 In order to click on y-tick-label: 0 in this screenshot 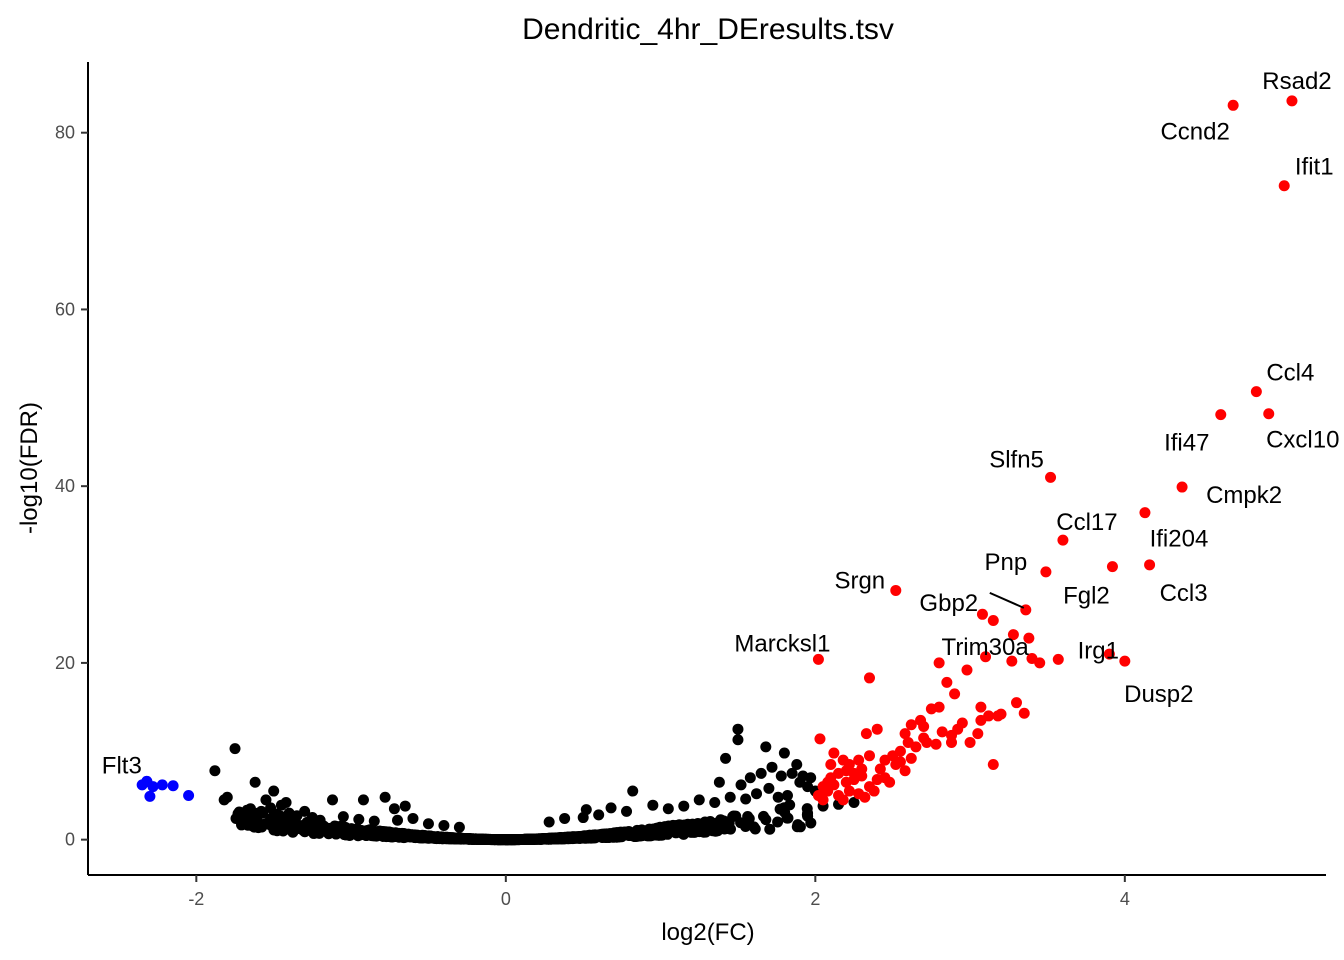, I will do `click(70, 840)`.